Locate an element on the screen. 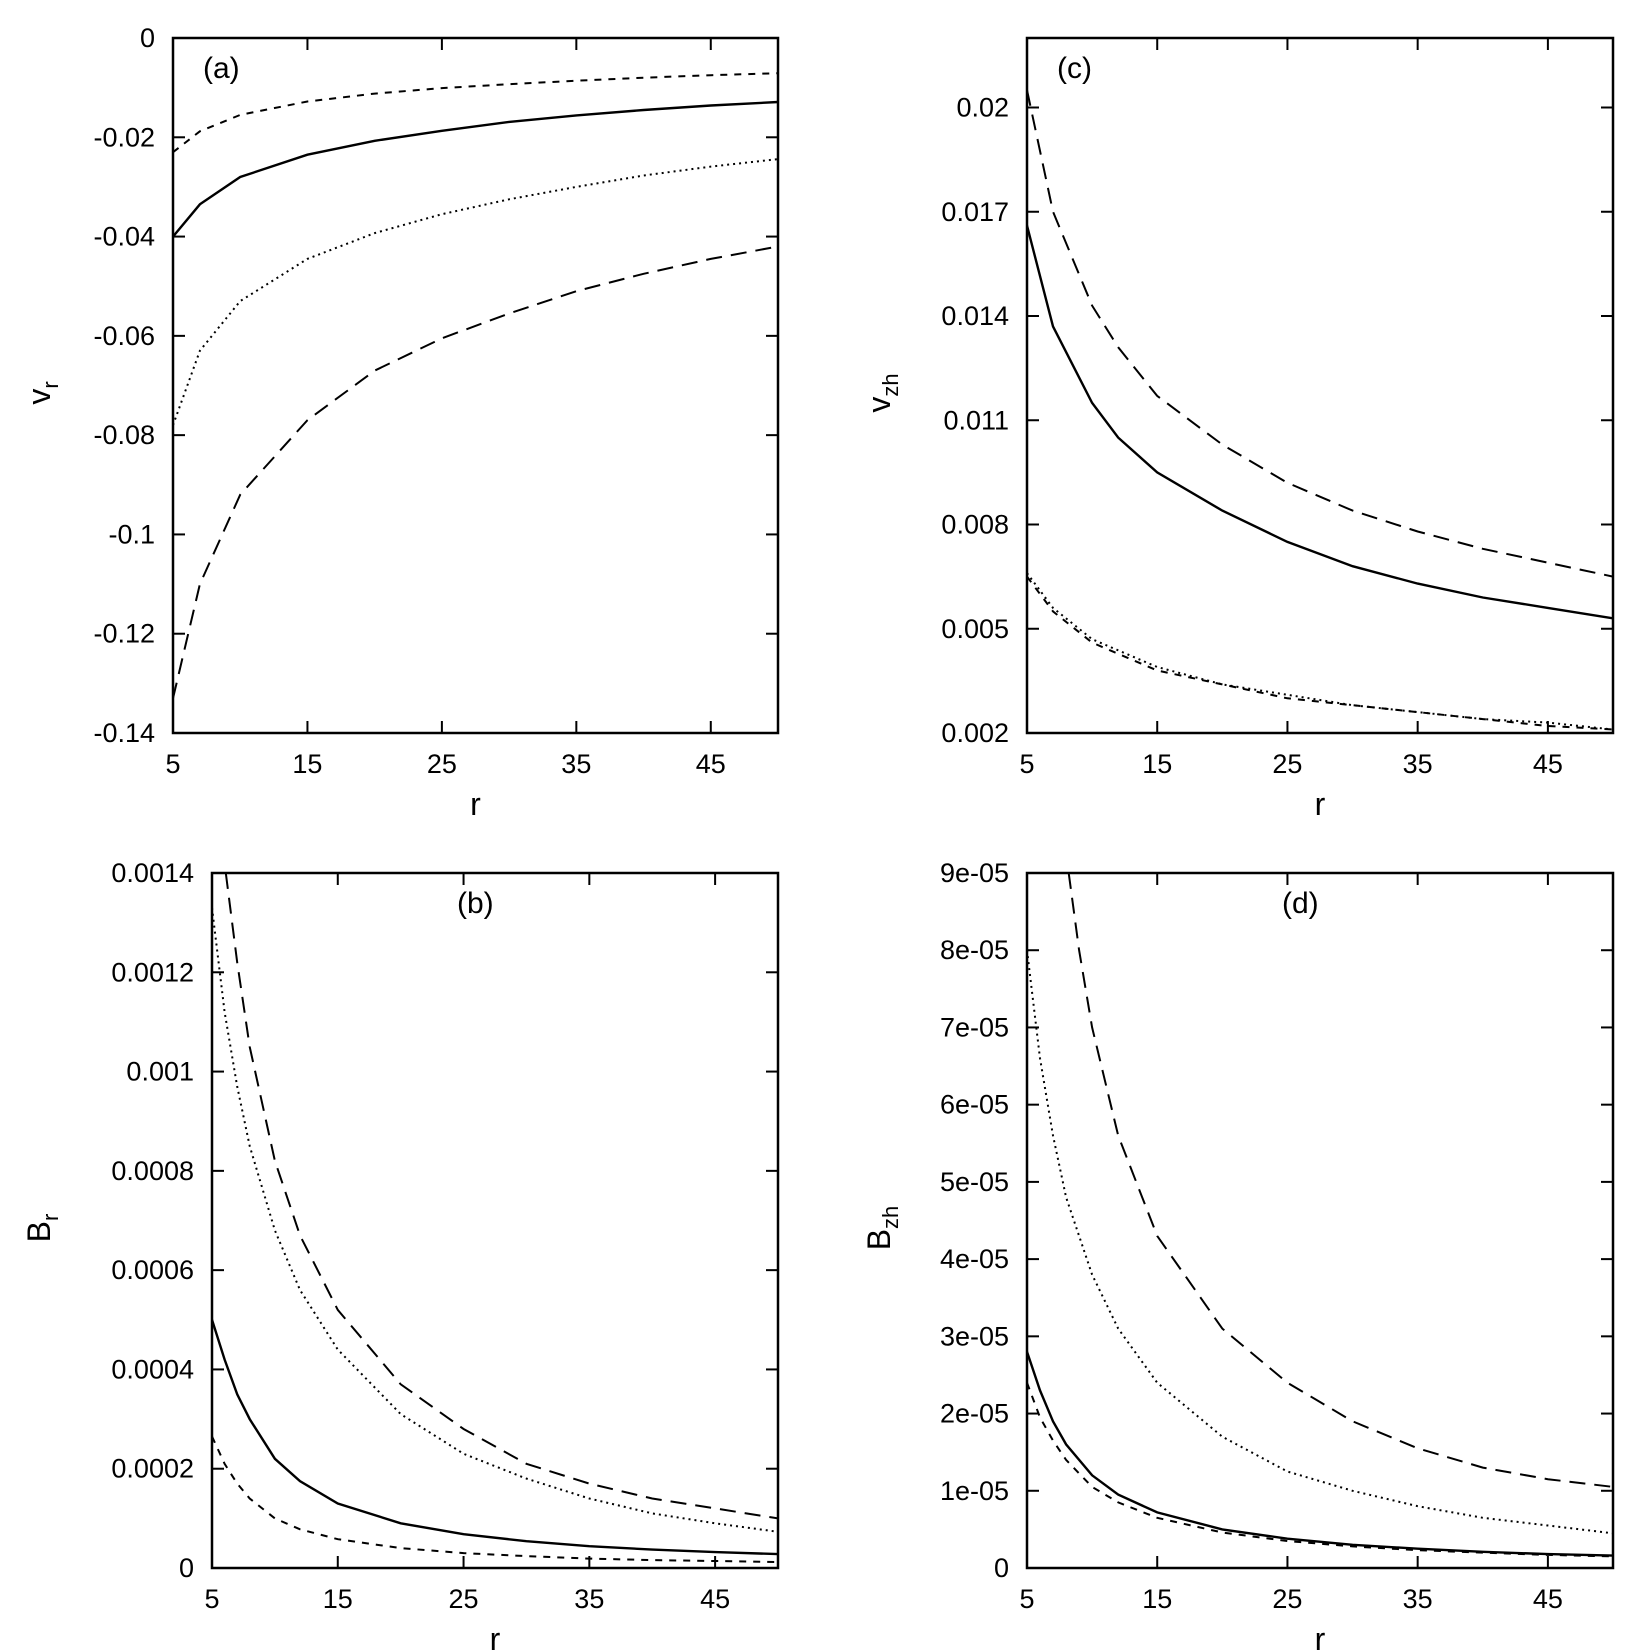 The height and width of the screenshot is (1650, 1650). y-tick-label: 0.0012 is located at coordinates (152, 972).